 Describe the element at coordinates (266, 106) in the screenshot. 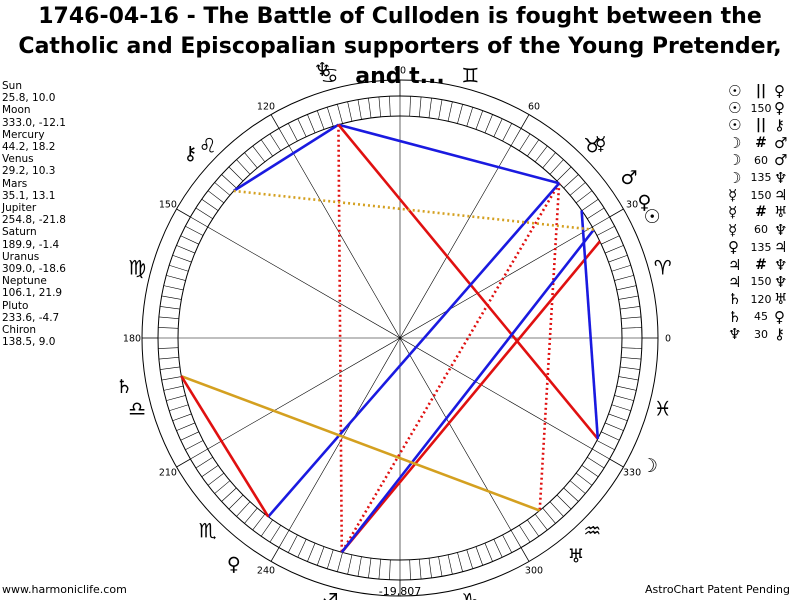

I see `degree-label: 120` at that location.